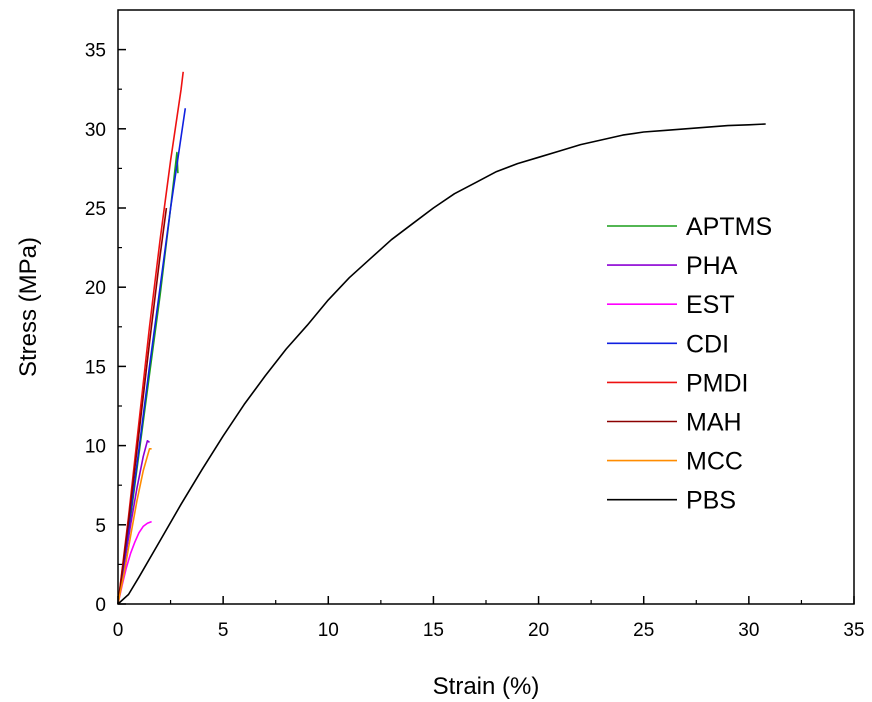 The width and height of the screenshot is (872, 702). Describe the element at coordinates (95, 288) in the screenshot. I see `y-tick-label: 20` at that location.